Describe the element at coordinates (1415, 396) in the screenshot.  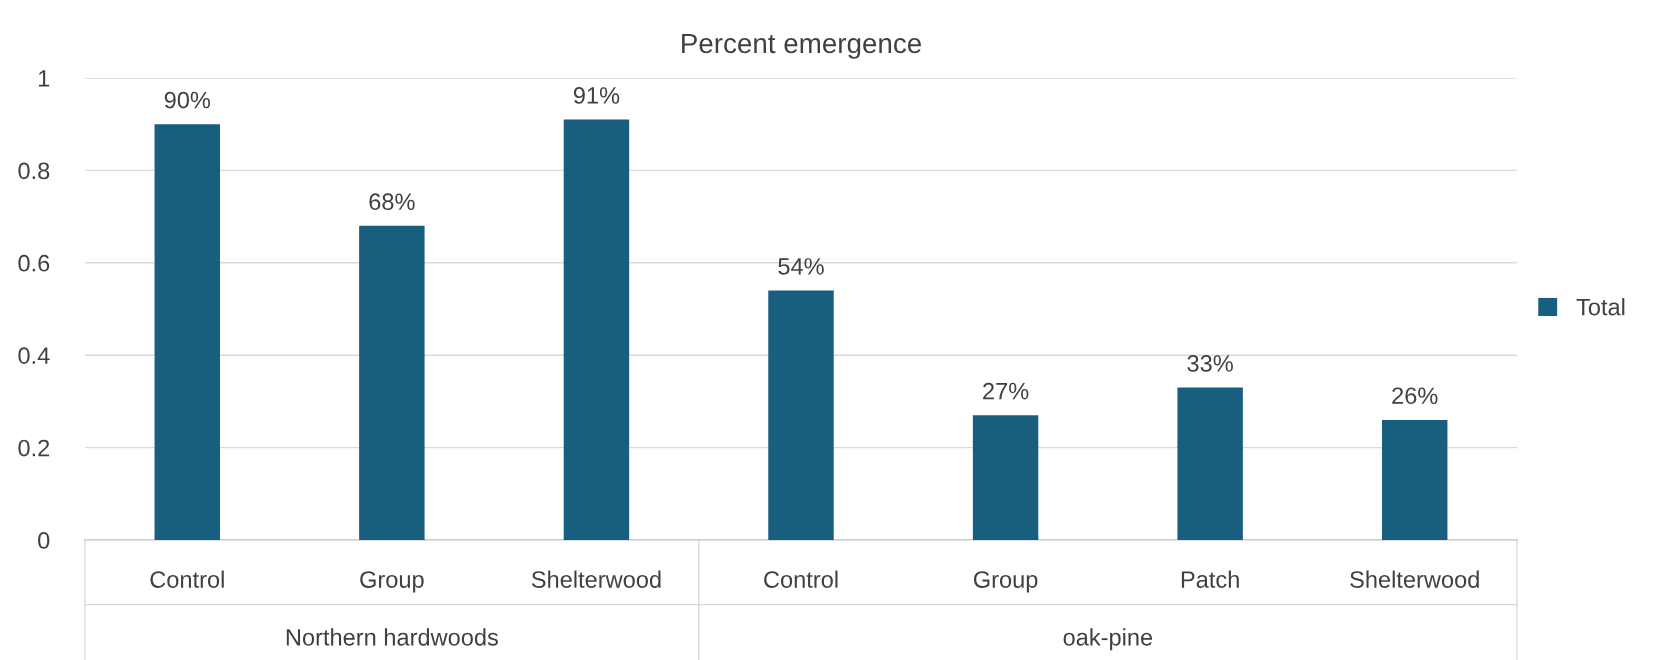
I see `data-label: 26%` at that location.